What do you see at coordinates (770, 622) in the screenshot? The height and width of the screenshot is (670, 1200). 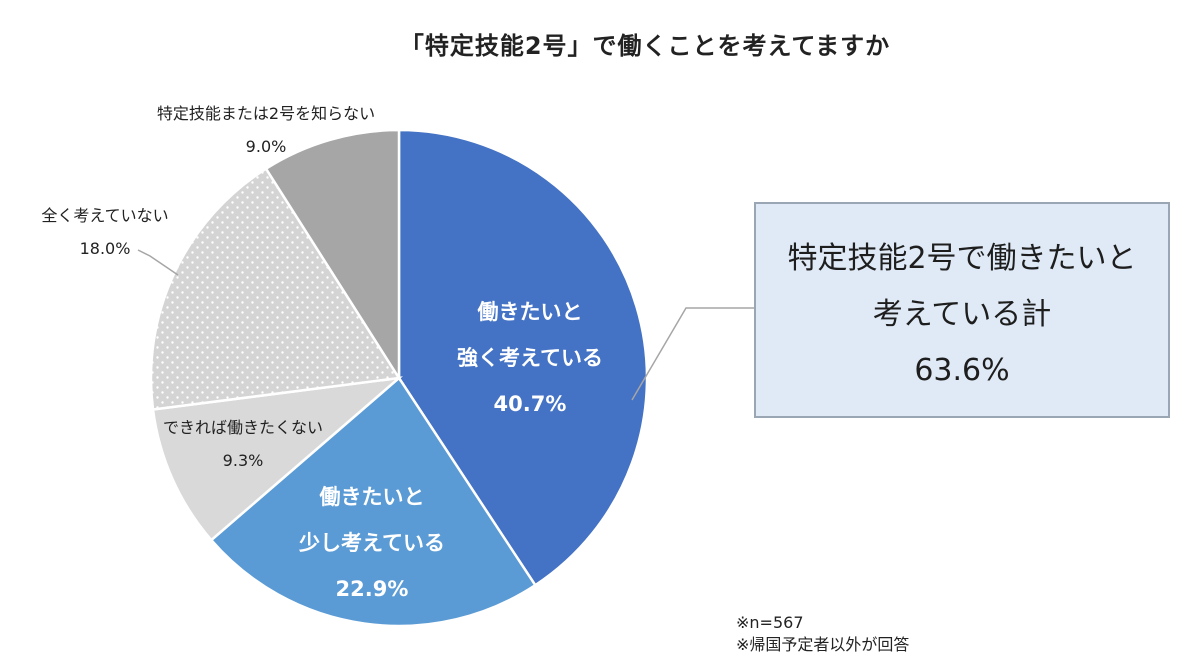 I see `sample-size-note: ※n=567` at bounding box center [770, 622].